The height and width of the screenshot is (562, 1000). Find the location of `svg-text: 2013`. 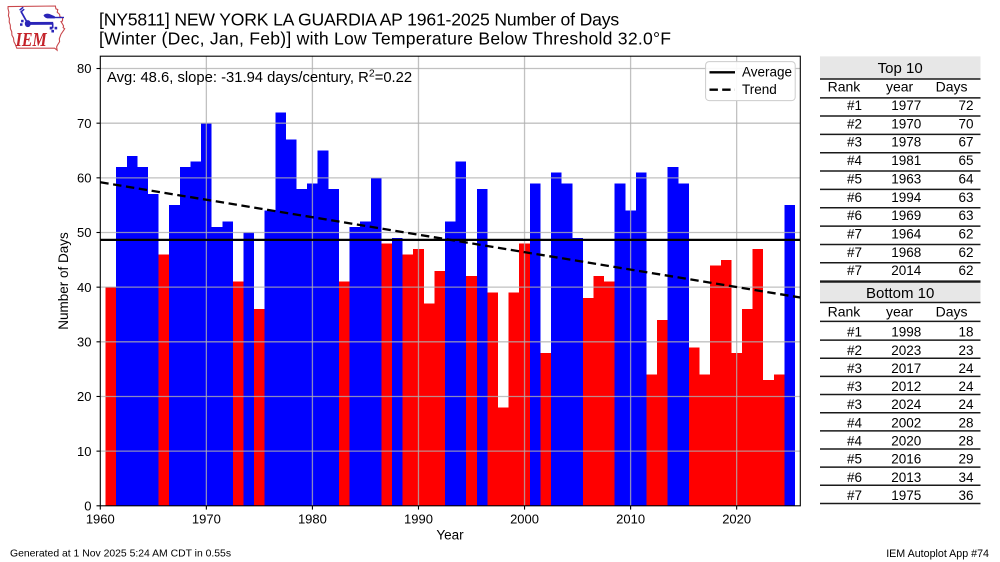

svg-text: 2013 is located at coordinates (906, 477).